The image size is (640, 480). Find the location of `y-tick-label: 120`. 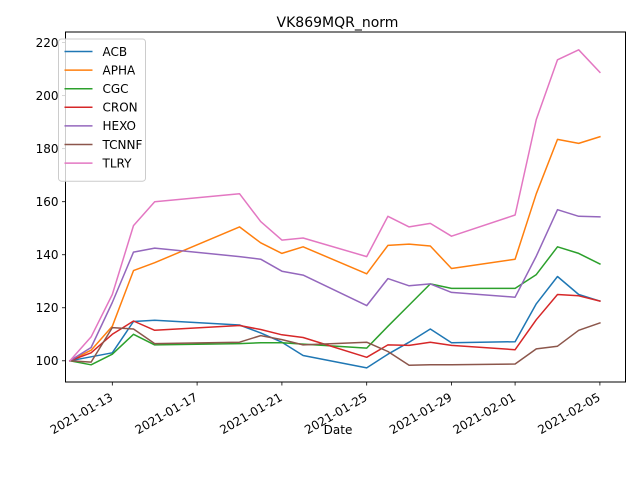

y-tick-label: 120 is located at coordinates (47, 308).